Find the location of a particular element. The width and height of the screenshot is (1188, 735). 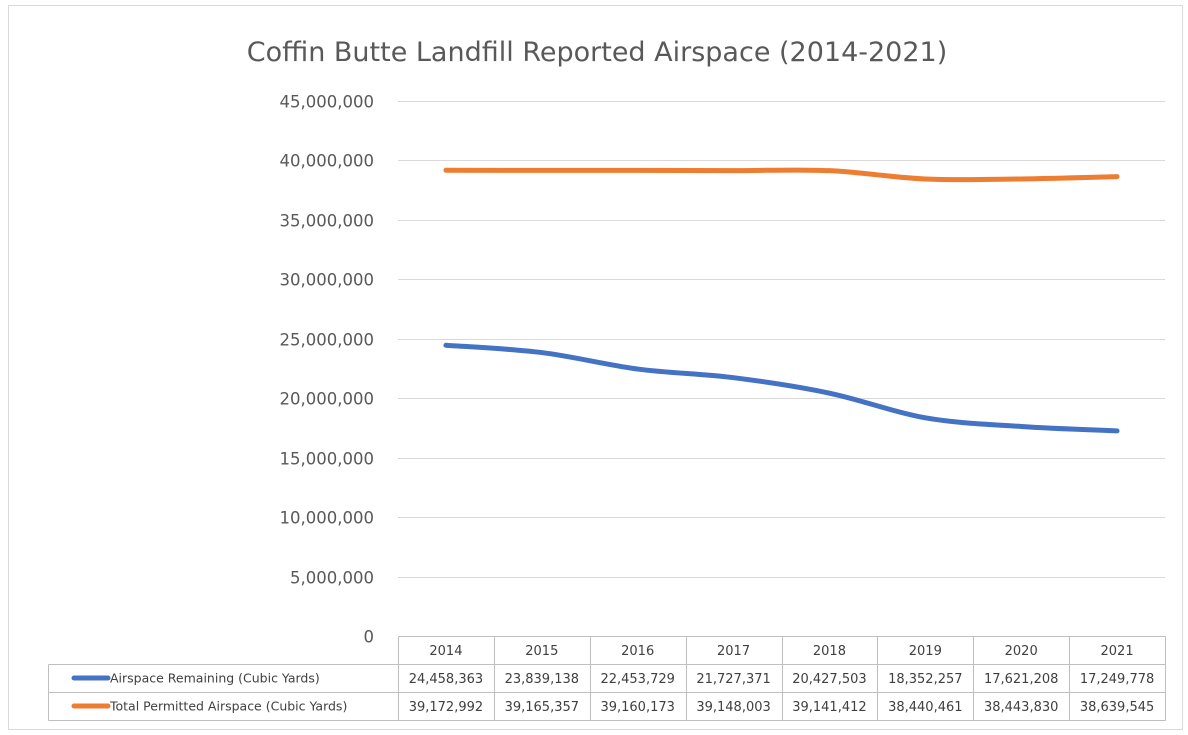

y-tick-label: 35,000,000 is located at coordinates (327, 221).